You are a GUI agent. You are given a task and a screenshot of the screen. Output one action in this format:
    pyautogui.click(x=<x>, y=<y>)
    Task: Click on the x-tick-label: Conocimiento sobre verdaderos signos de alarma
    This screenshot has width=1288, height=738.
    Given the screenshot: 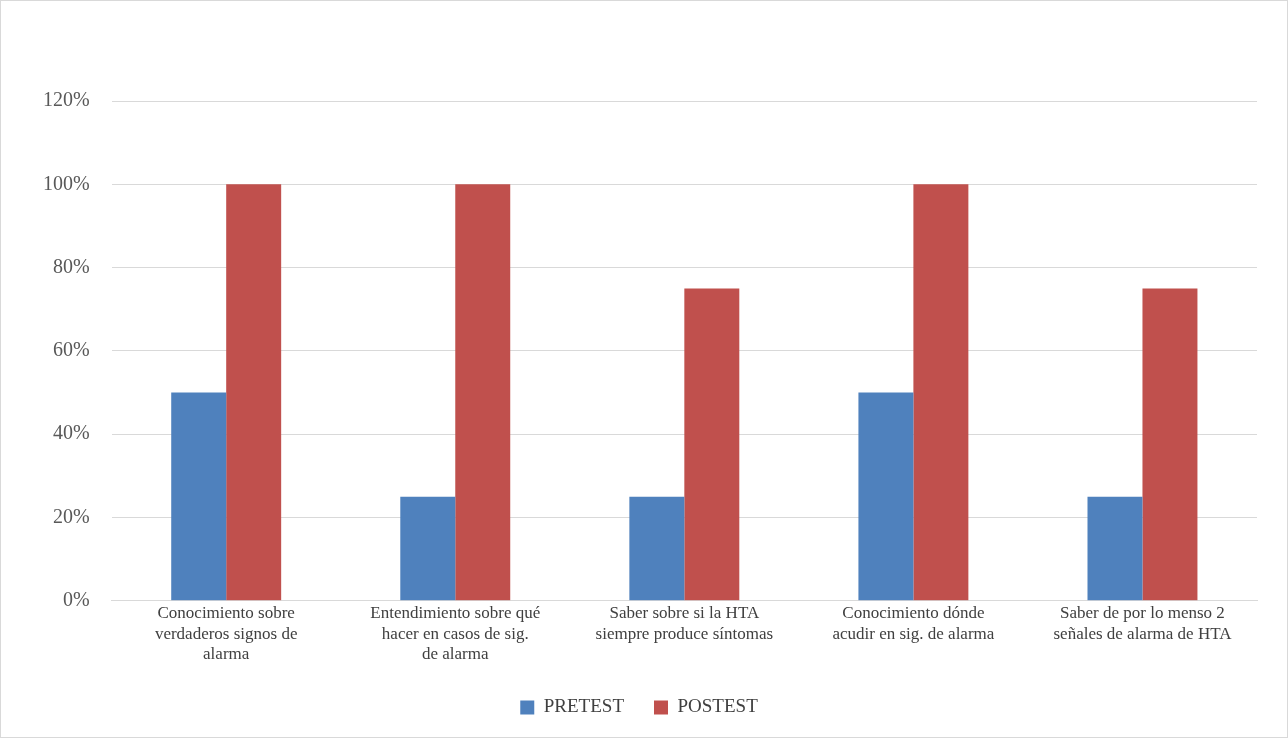 What is the action you would take?
    pyautogui.click(x=226, y=633)
    